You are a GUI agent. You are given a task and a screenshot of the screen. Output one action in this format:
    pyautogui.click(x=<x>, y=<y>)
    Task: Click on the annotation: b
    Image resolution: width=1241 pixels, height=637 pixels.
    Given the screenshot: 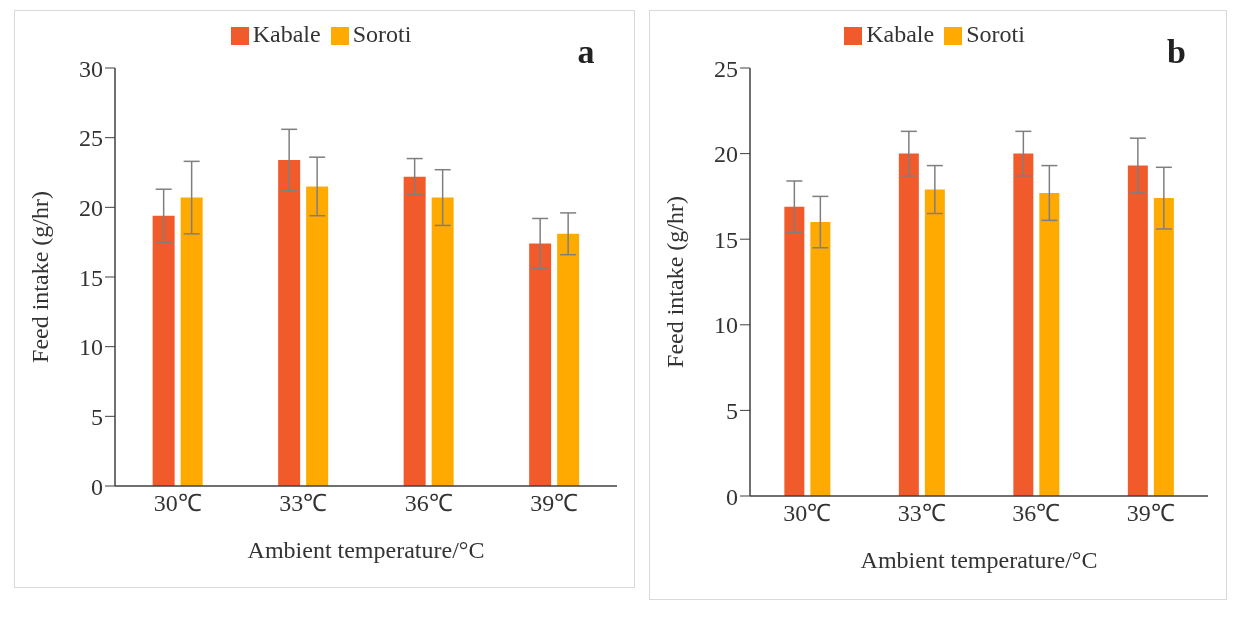 What is the action you would take?
    pyautogui.click(x=1176, y=52)
    